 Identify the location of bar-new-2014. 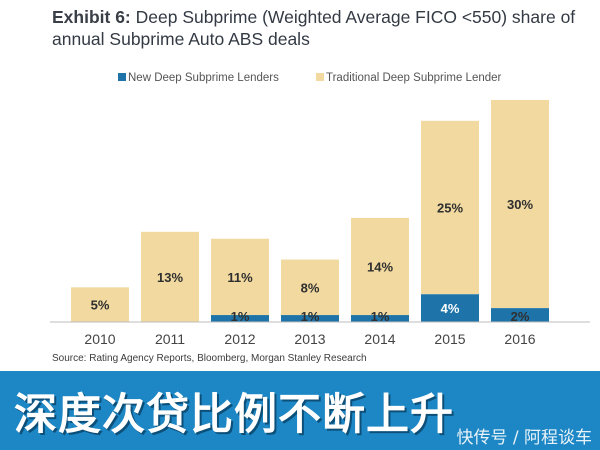
(380, 318).